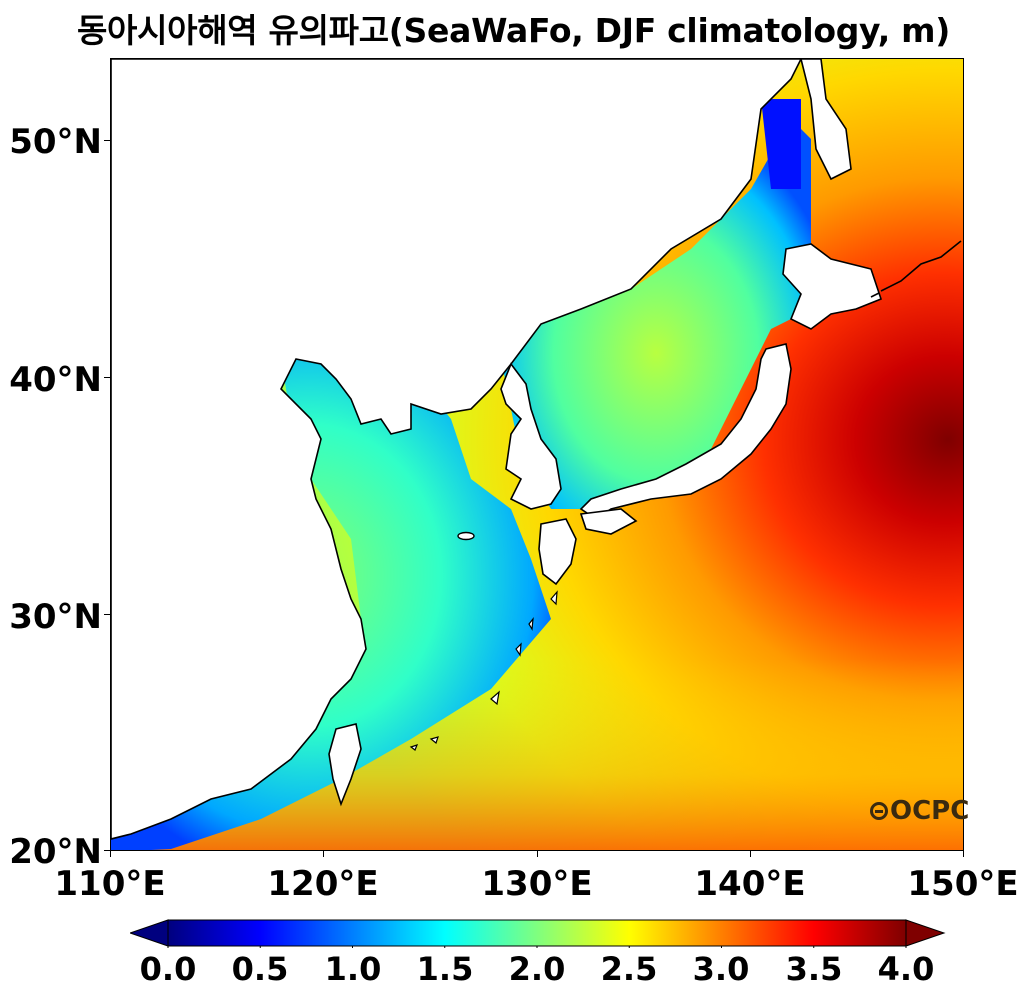  What do you see at coordinates (531, 436) in the screenshot?
I see `korean-peninsula` at bounding box center [531, 436].